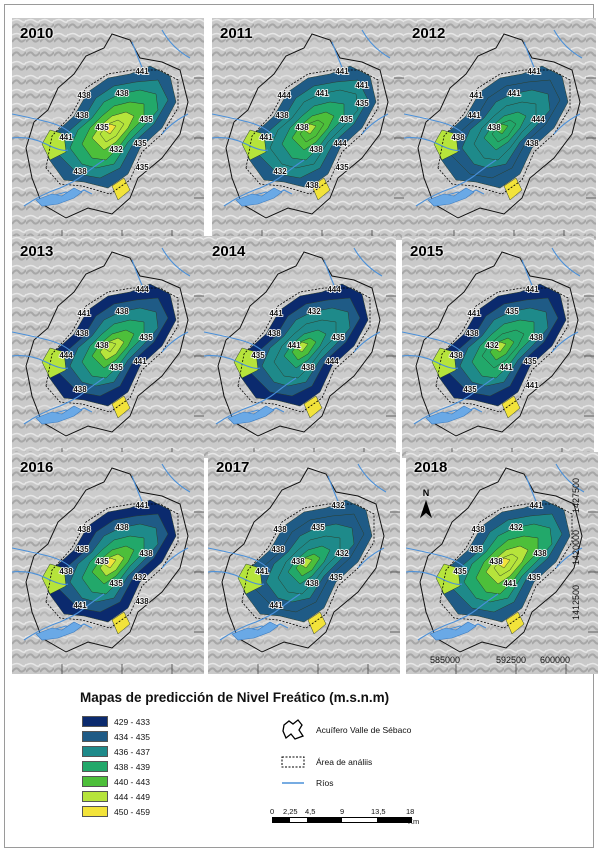  What do you see at coordinates (233, 467) in the screenshot?
I see `panel-year-label: 2017` at bounding box center [233, 467].